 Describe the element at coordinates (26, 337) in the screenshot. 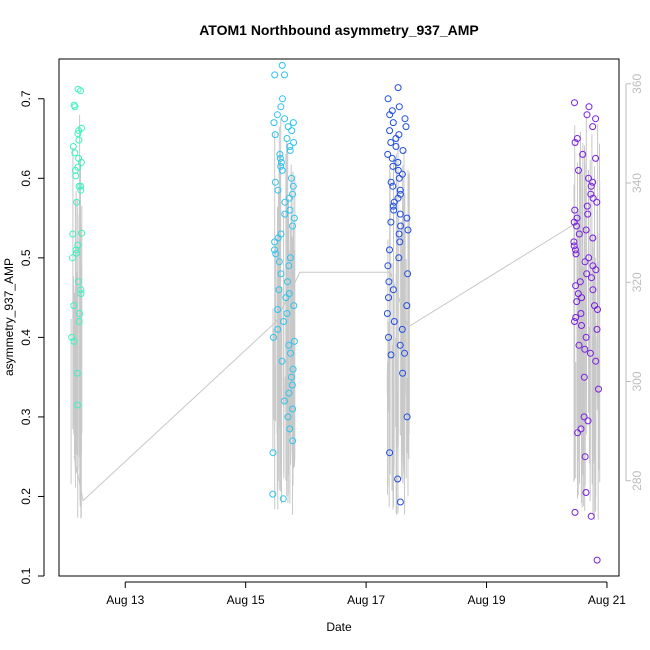

I see `y-tick-label: 0.4` at that location.